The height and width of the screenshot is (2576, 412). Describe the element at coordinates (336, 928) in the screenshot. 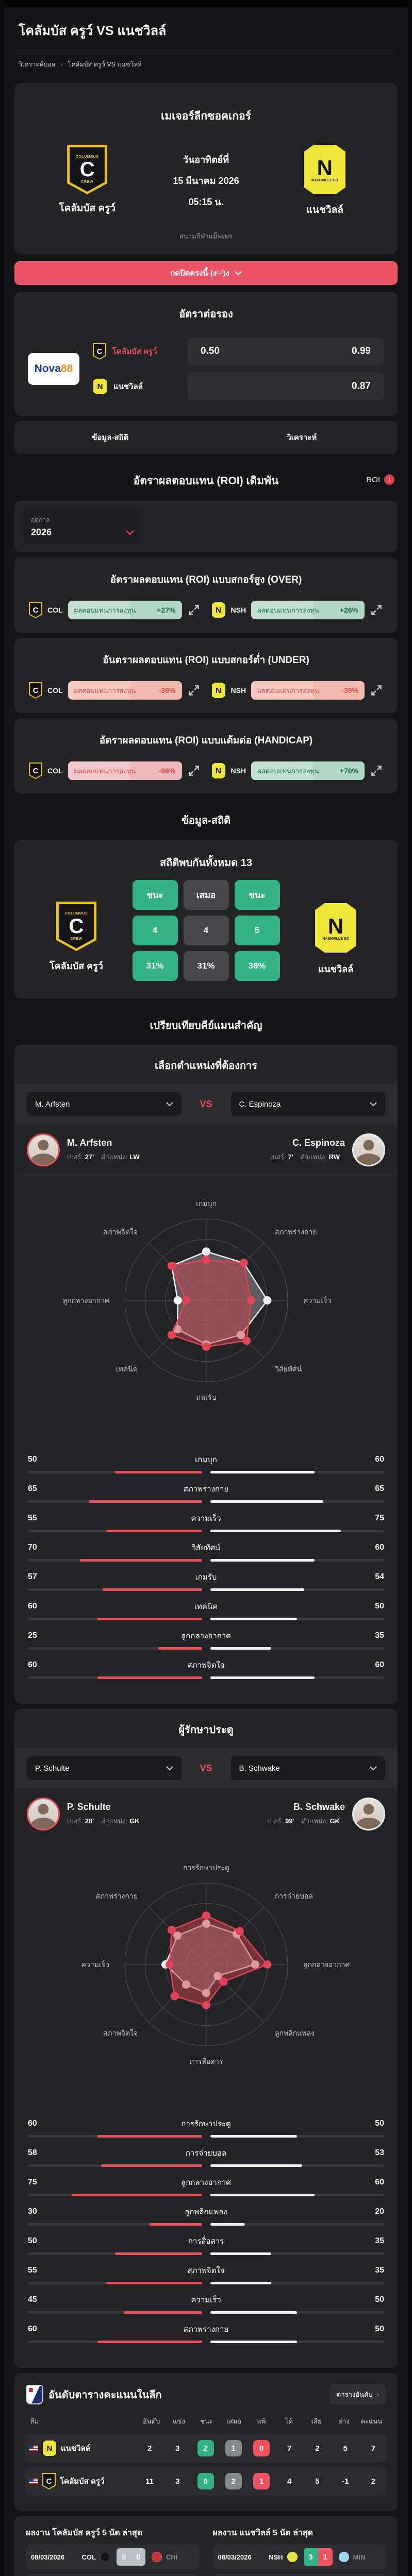

I see `nashville-logo: N NASHVILLE SC` at that location.